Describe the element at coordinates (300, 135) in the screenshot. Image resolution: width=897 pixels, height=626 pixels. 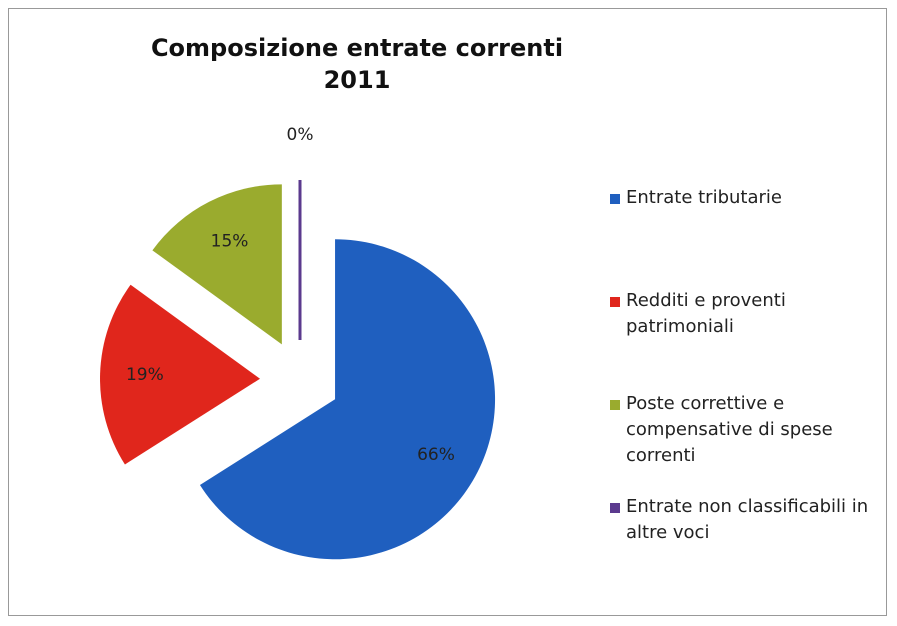
I see `data-label: 0%` at that location.